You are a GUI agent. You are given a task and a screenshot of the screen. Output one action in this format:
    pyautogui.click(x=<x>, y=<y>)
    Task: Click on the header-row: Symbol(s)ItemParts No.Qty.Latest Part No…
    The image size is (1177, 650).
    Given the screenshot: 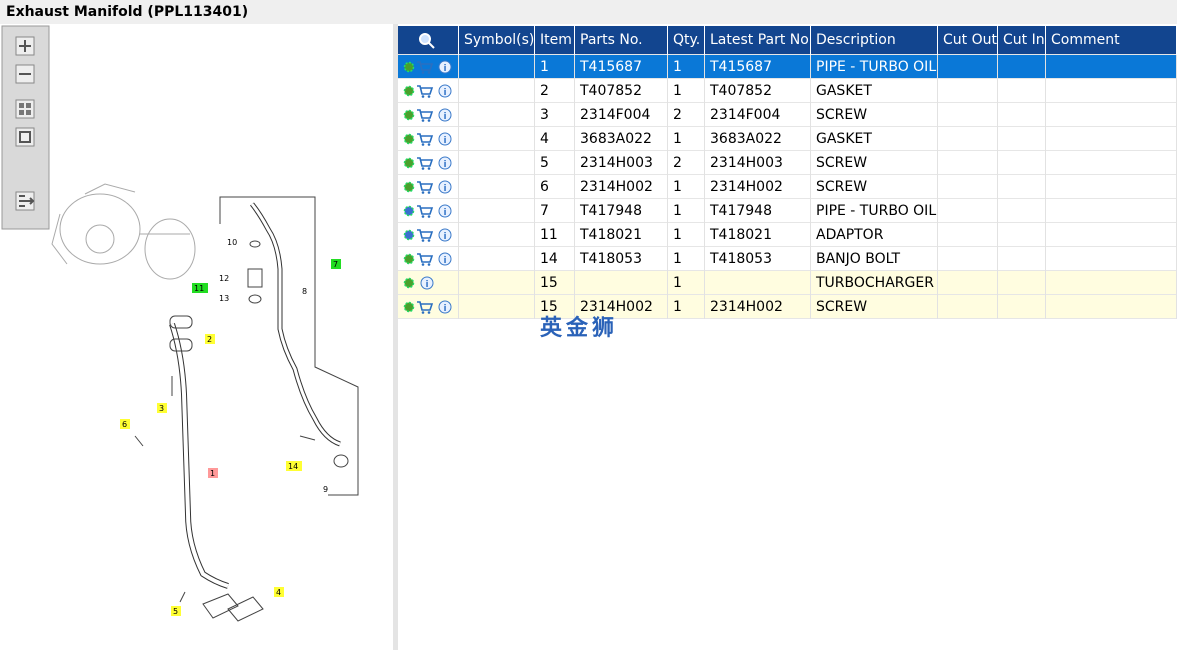 What is the action you would take?
    pyautogui.click(x=787, y=40)
    